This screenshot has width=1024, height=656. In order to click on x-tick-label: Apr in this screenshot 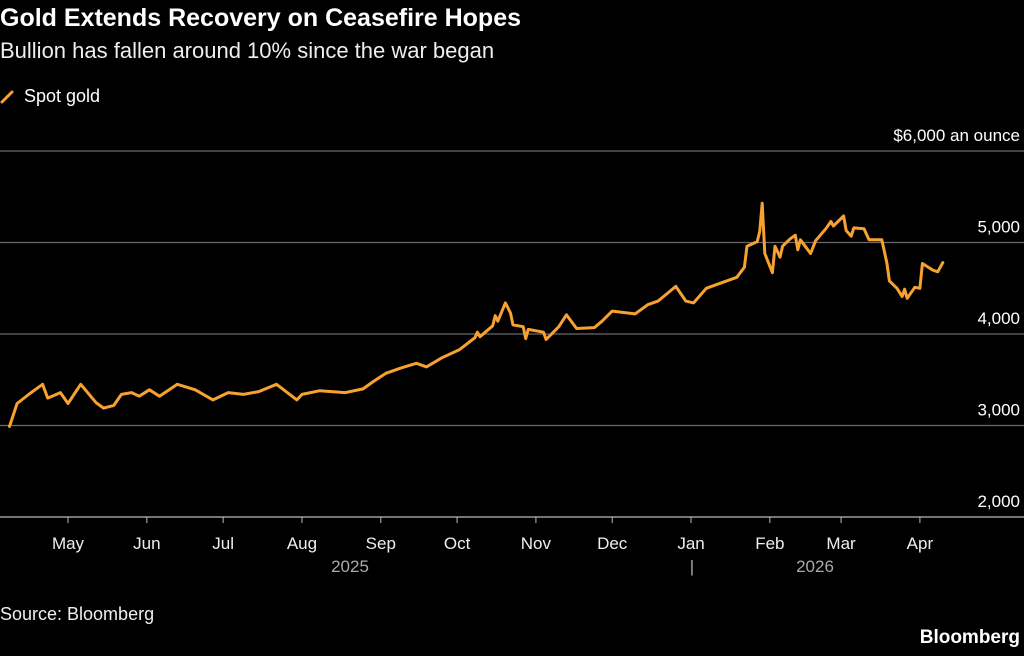, I will do `click(920, 543)`.